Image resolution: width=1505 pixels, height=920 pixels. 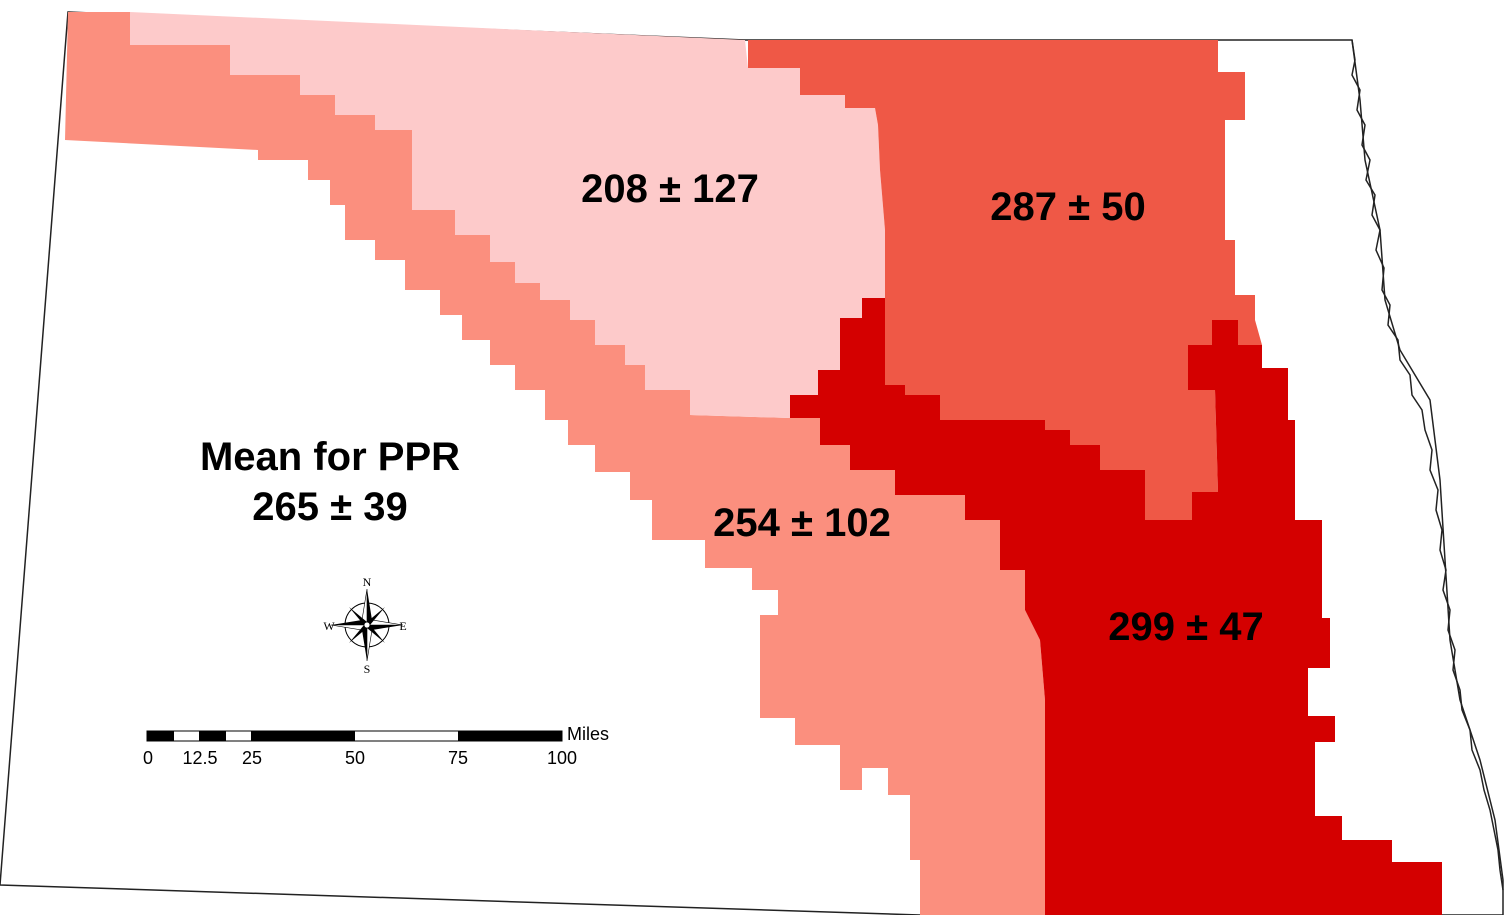 What do you see at coordinates (1185, 627) in the screenshot?
I see `region-label-299: 299 ± 47` at bounding box center [1185, 627].